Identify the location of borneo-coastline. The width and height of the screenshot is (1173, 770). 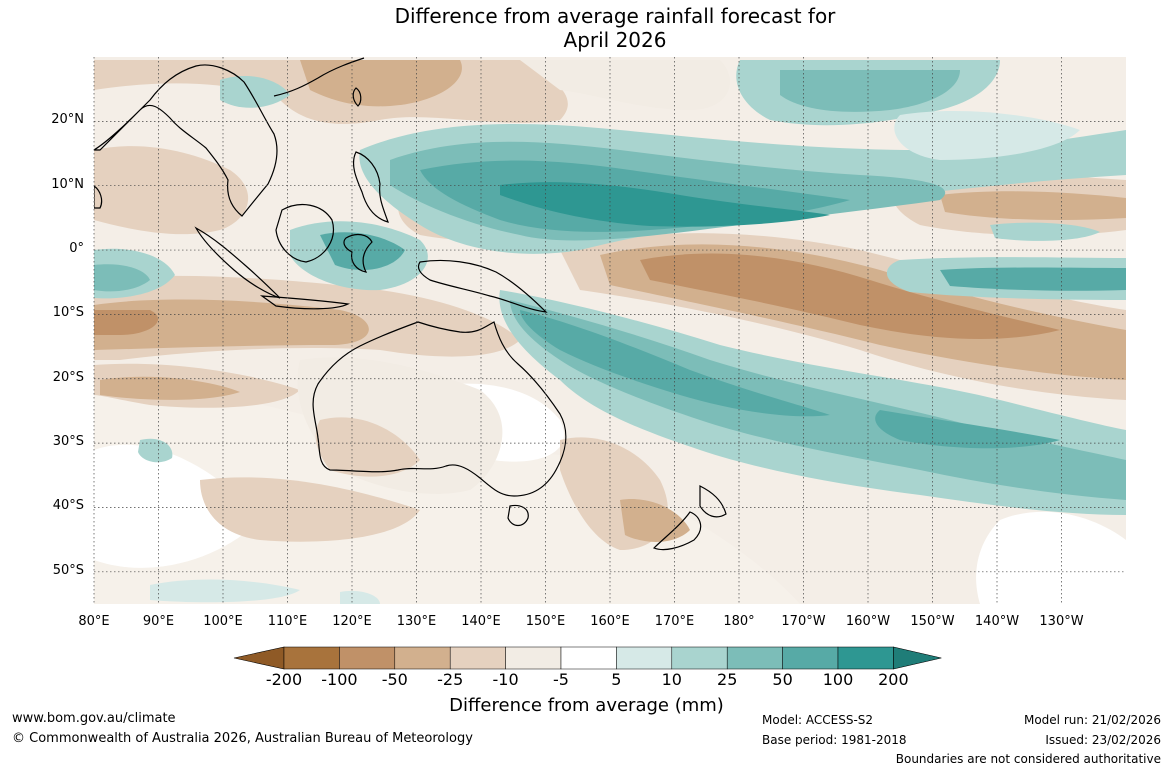
(304, 233).